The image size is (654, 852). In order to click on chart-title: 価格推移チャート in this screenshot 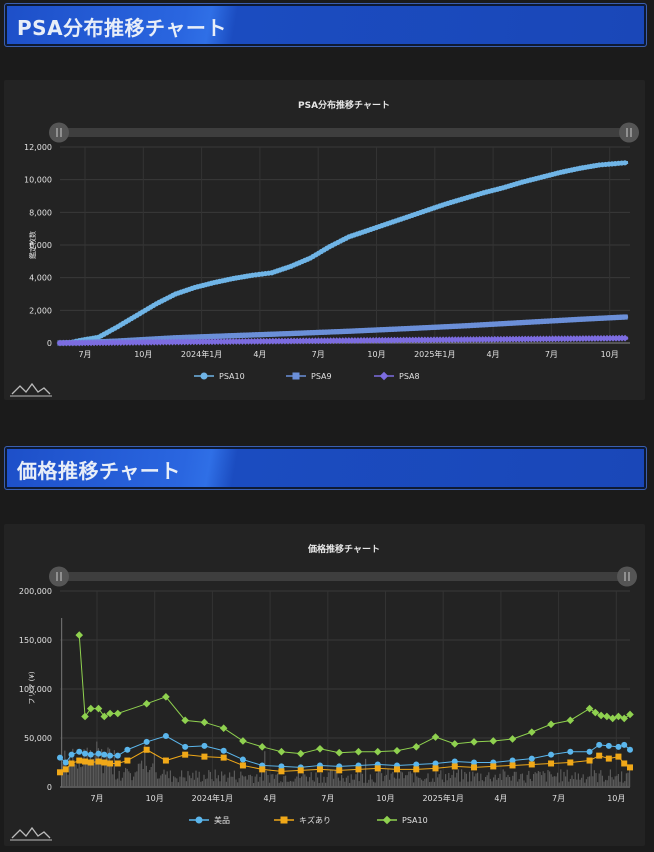, I will do `click(343, 549)`.